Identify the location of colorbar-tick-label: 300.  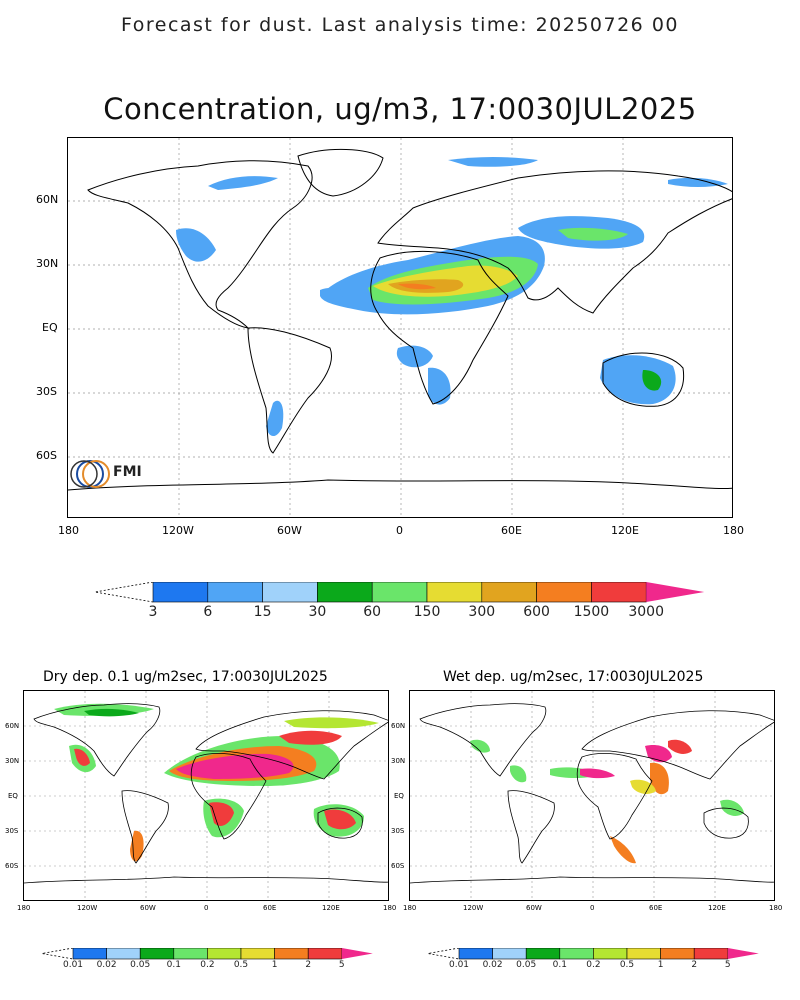
(482, 612).